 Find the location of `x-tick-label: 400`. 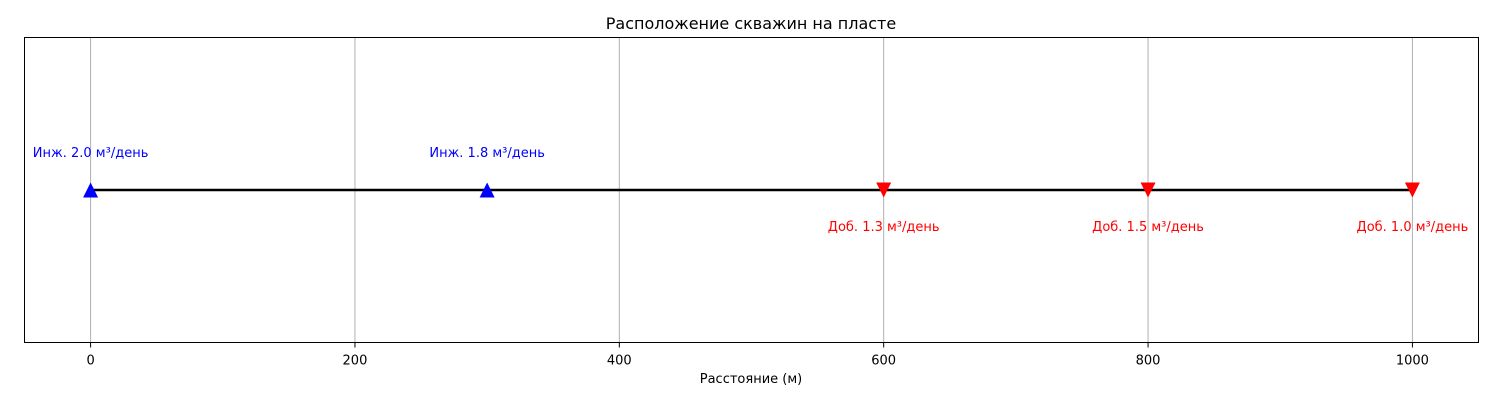

x-tick-label: 400 is located at coordinates (619, 361).